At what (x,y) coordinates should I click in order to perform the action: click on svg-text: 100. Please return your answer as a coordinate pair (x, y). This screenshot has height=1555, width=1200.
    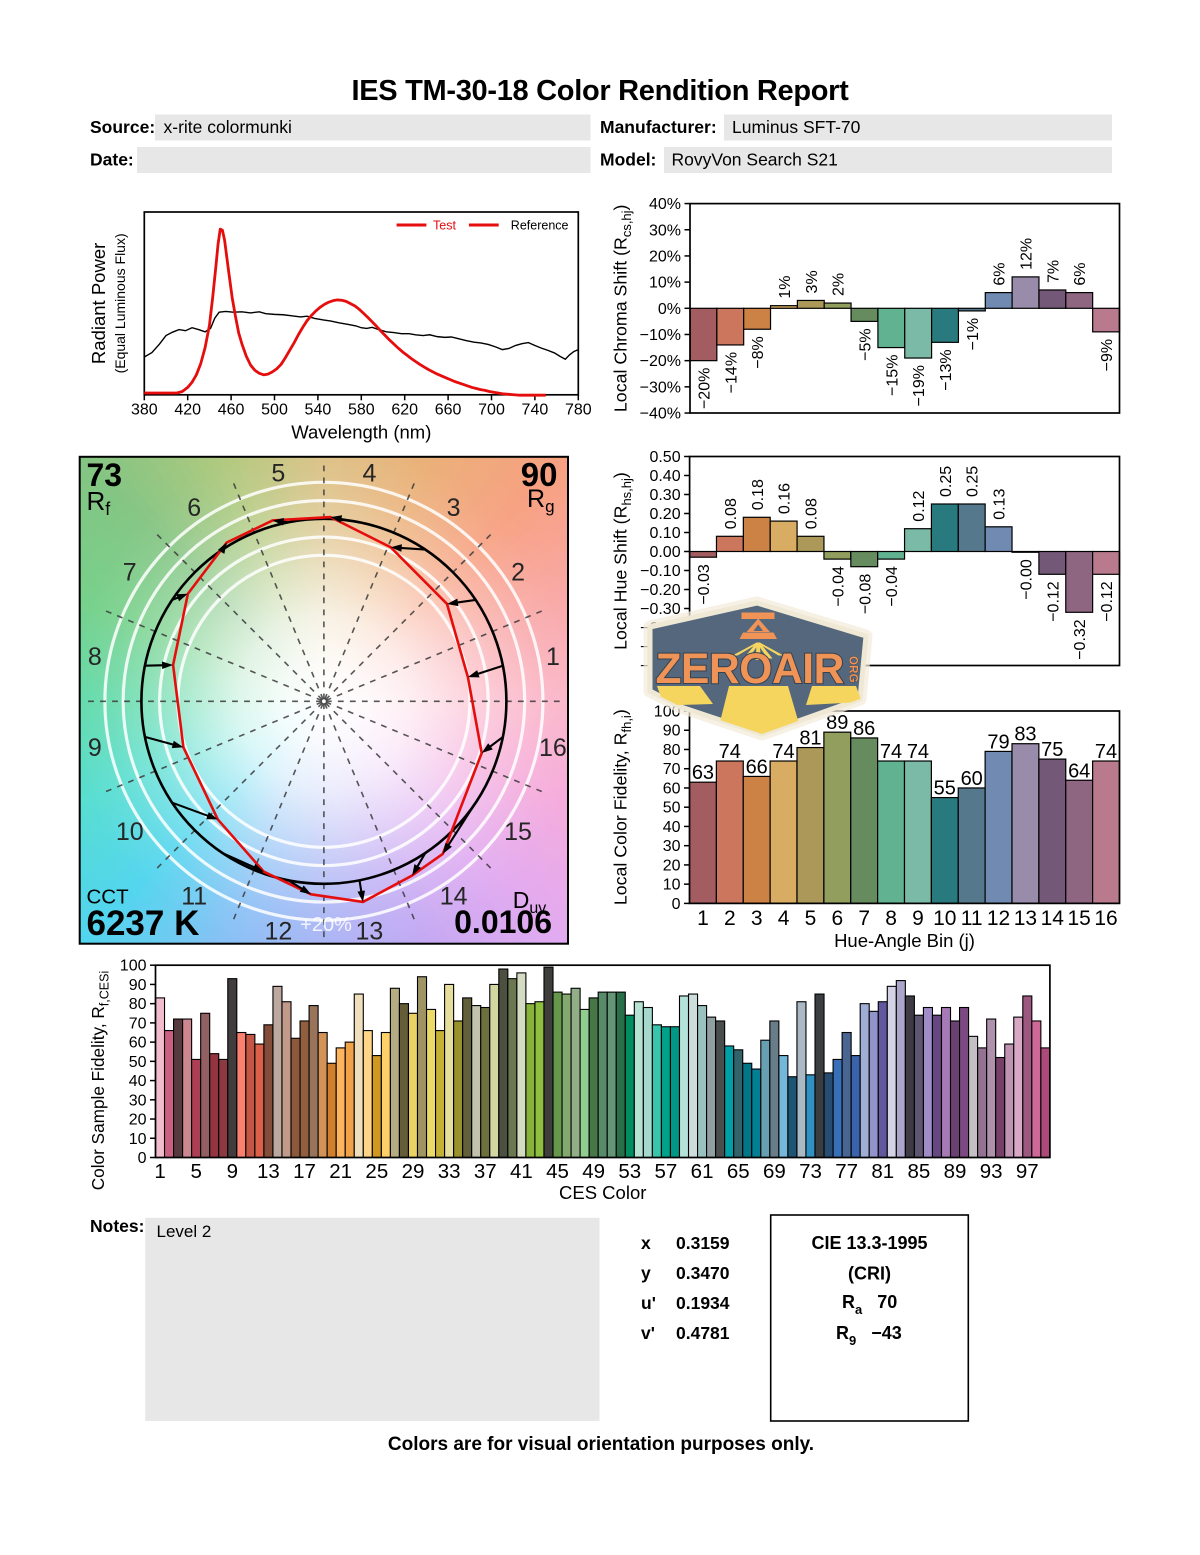
    Looking at the image, I should click on (133, 966).